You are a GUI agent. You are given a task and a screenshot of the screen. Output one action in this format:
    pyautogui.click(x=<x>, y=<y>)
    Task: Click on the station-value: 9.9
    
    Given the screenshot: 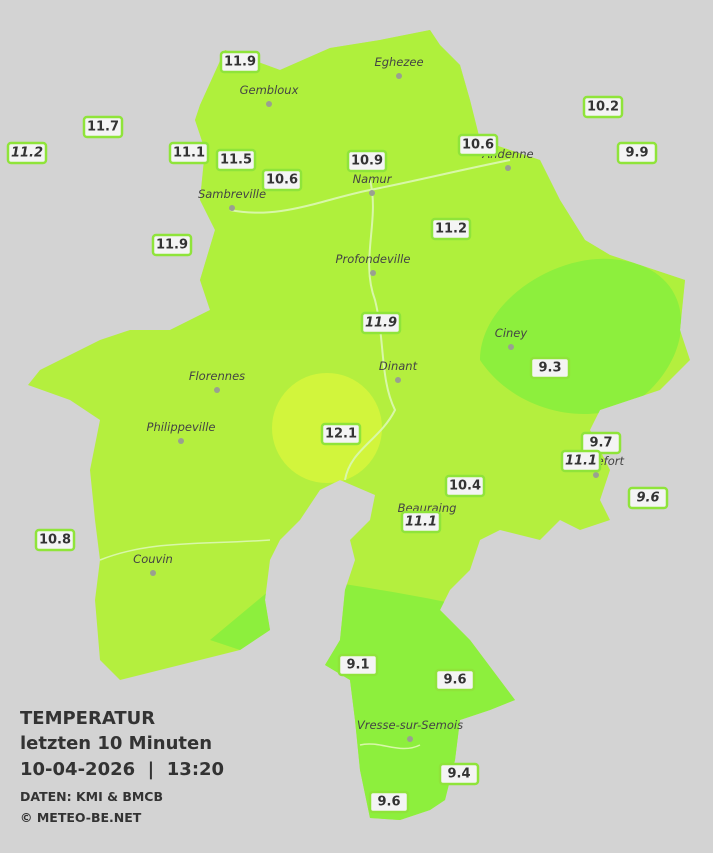 What is the action you would take?
    pyautogui.click(x=636, y=153)
    